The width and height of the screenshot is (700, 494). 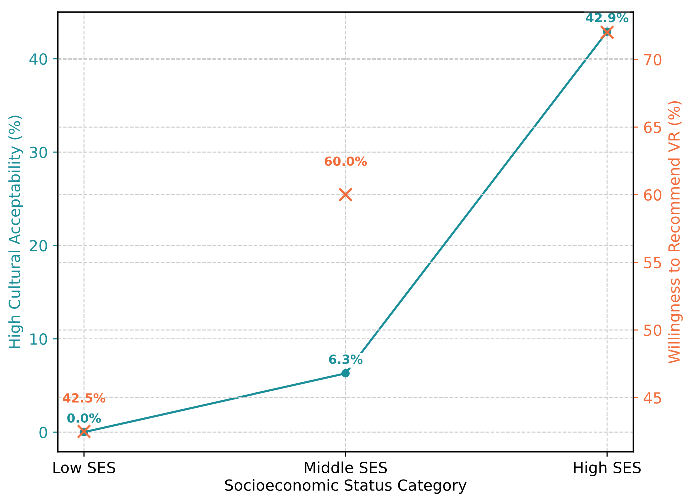 I want to click on x-axis-title: Socioeconomic Status Category, so click(x=346, y=486).